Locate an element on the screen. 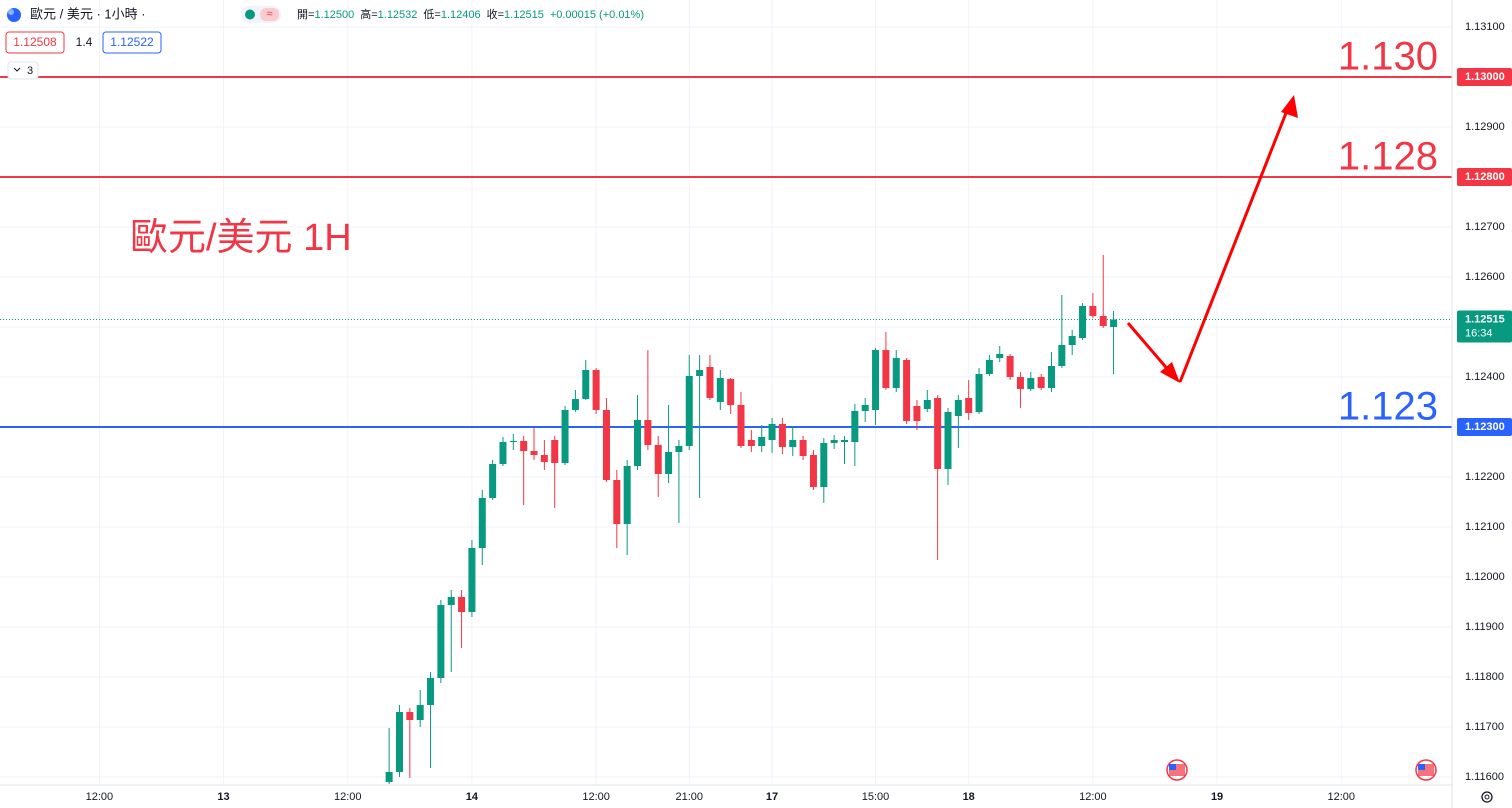 This screenshot has height=808, width=1512. toggle-icon: ≈ is located at coordinates (269, 14).